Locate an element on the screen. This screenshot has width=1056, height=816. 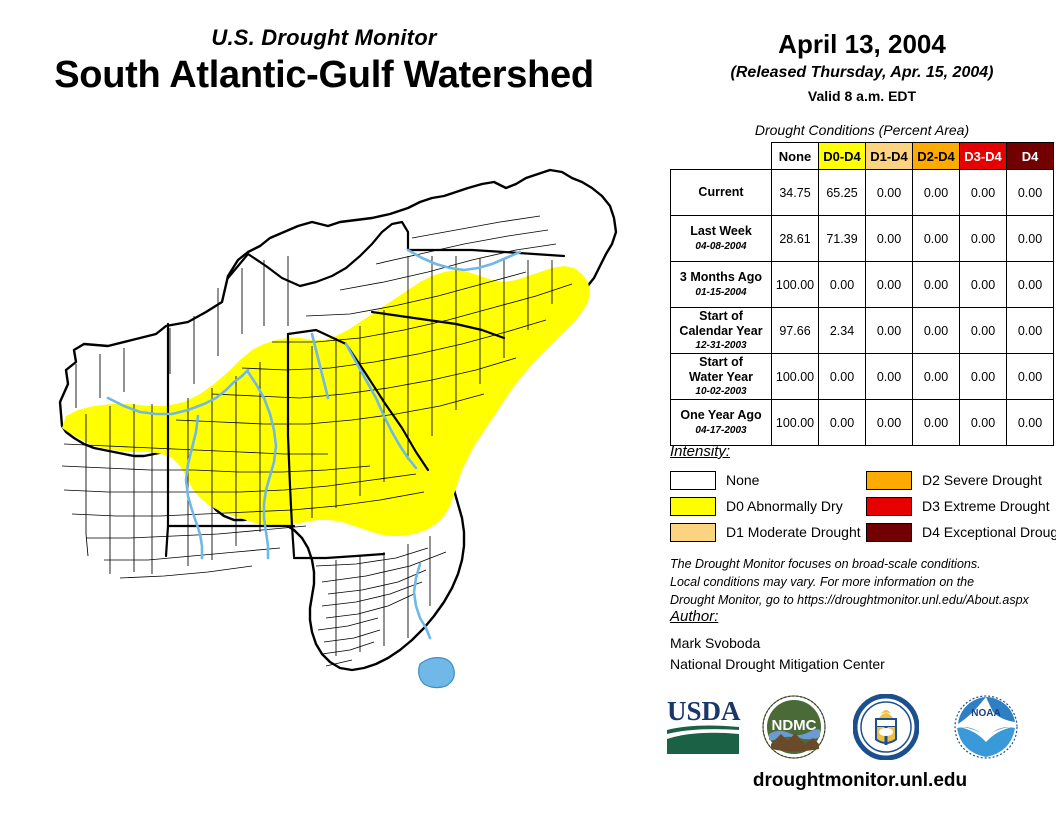
row-label: Current is located at coordinates (721, 192).